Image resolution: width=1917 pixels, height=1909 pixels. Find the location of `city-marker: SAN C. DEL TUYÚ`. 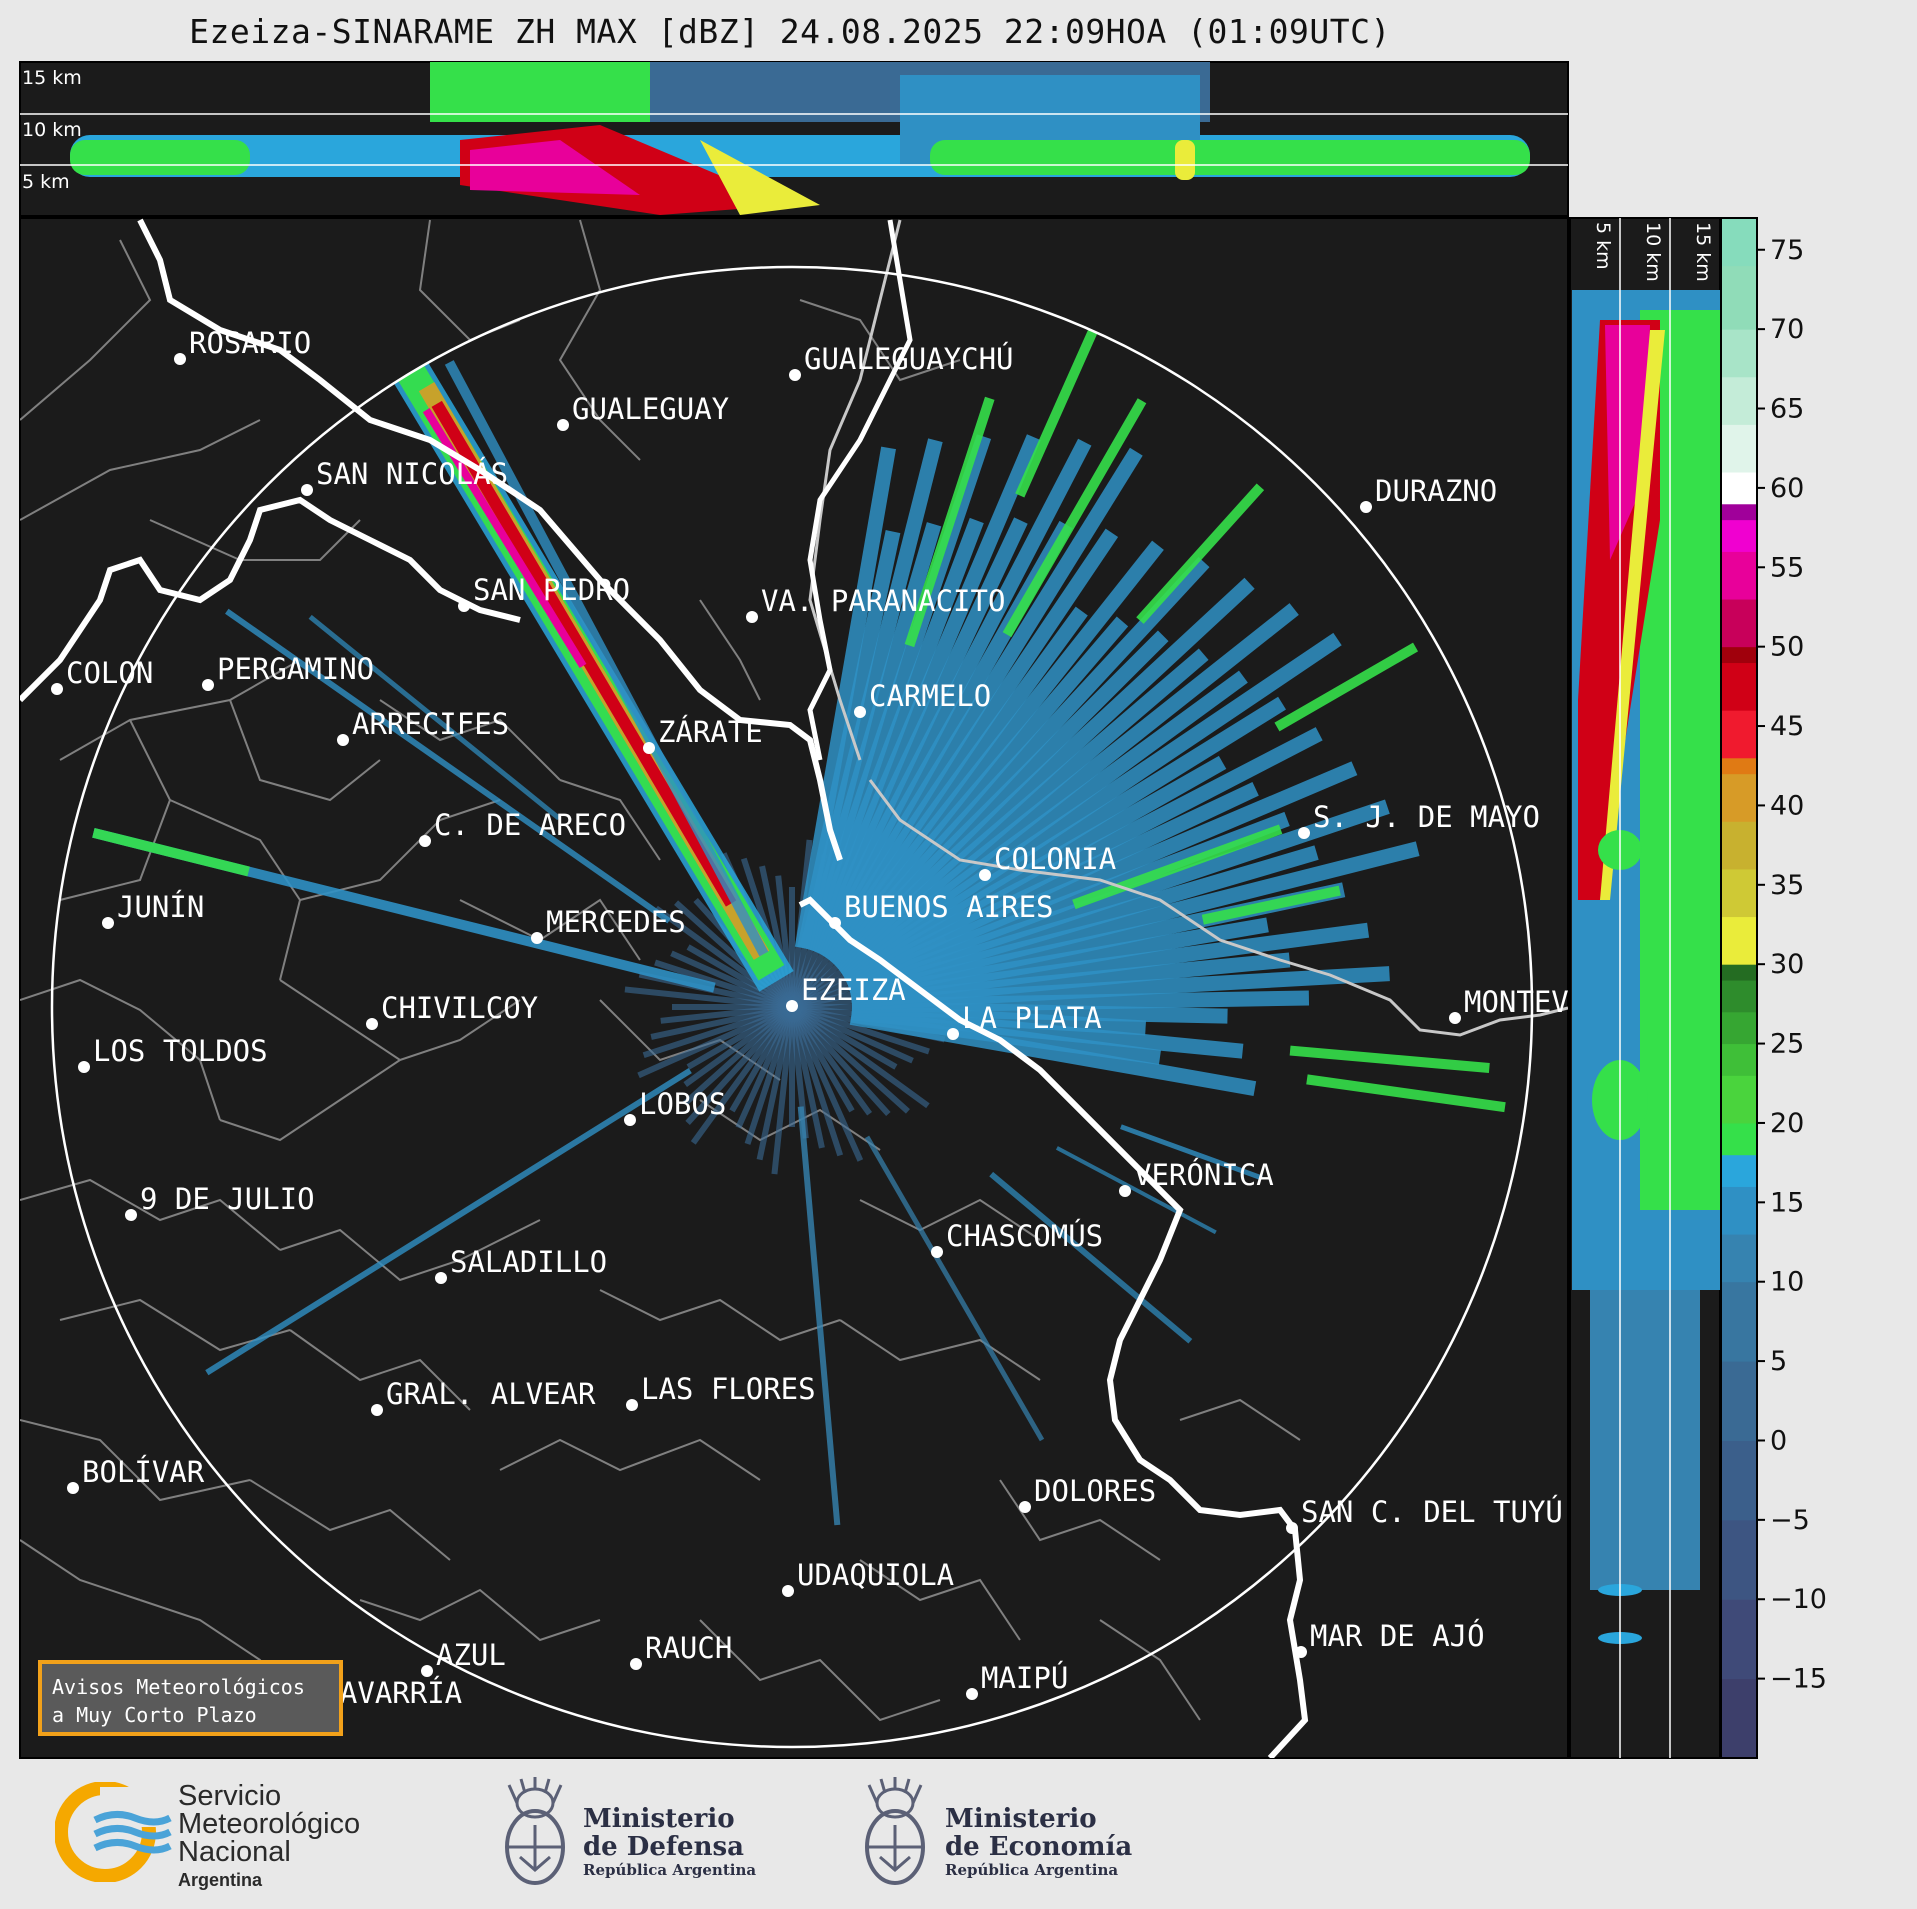

city-marker: SAN C. DEL TUYÚ is located at coordinates (1424, 1514).